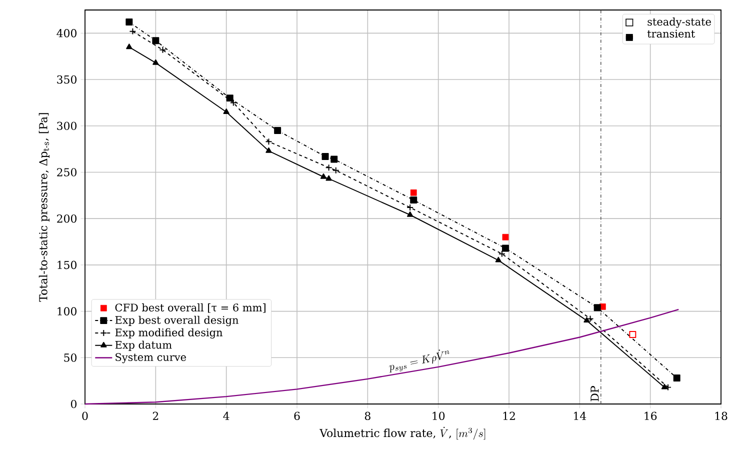 The height and width of the screenshot is (458, 729). I want to click on legend-label: CFD best overall [τ = 6 mm], so click(190, 308).